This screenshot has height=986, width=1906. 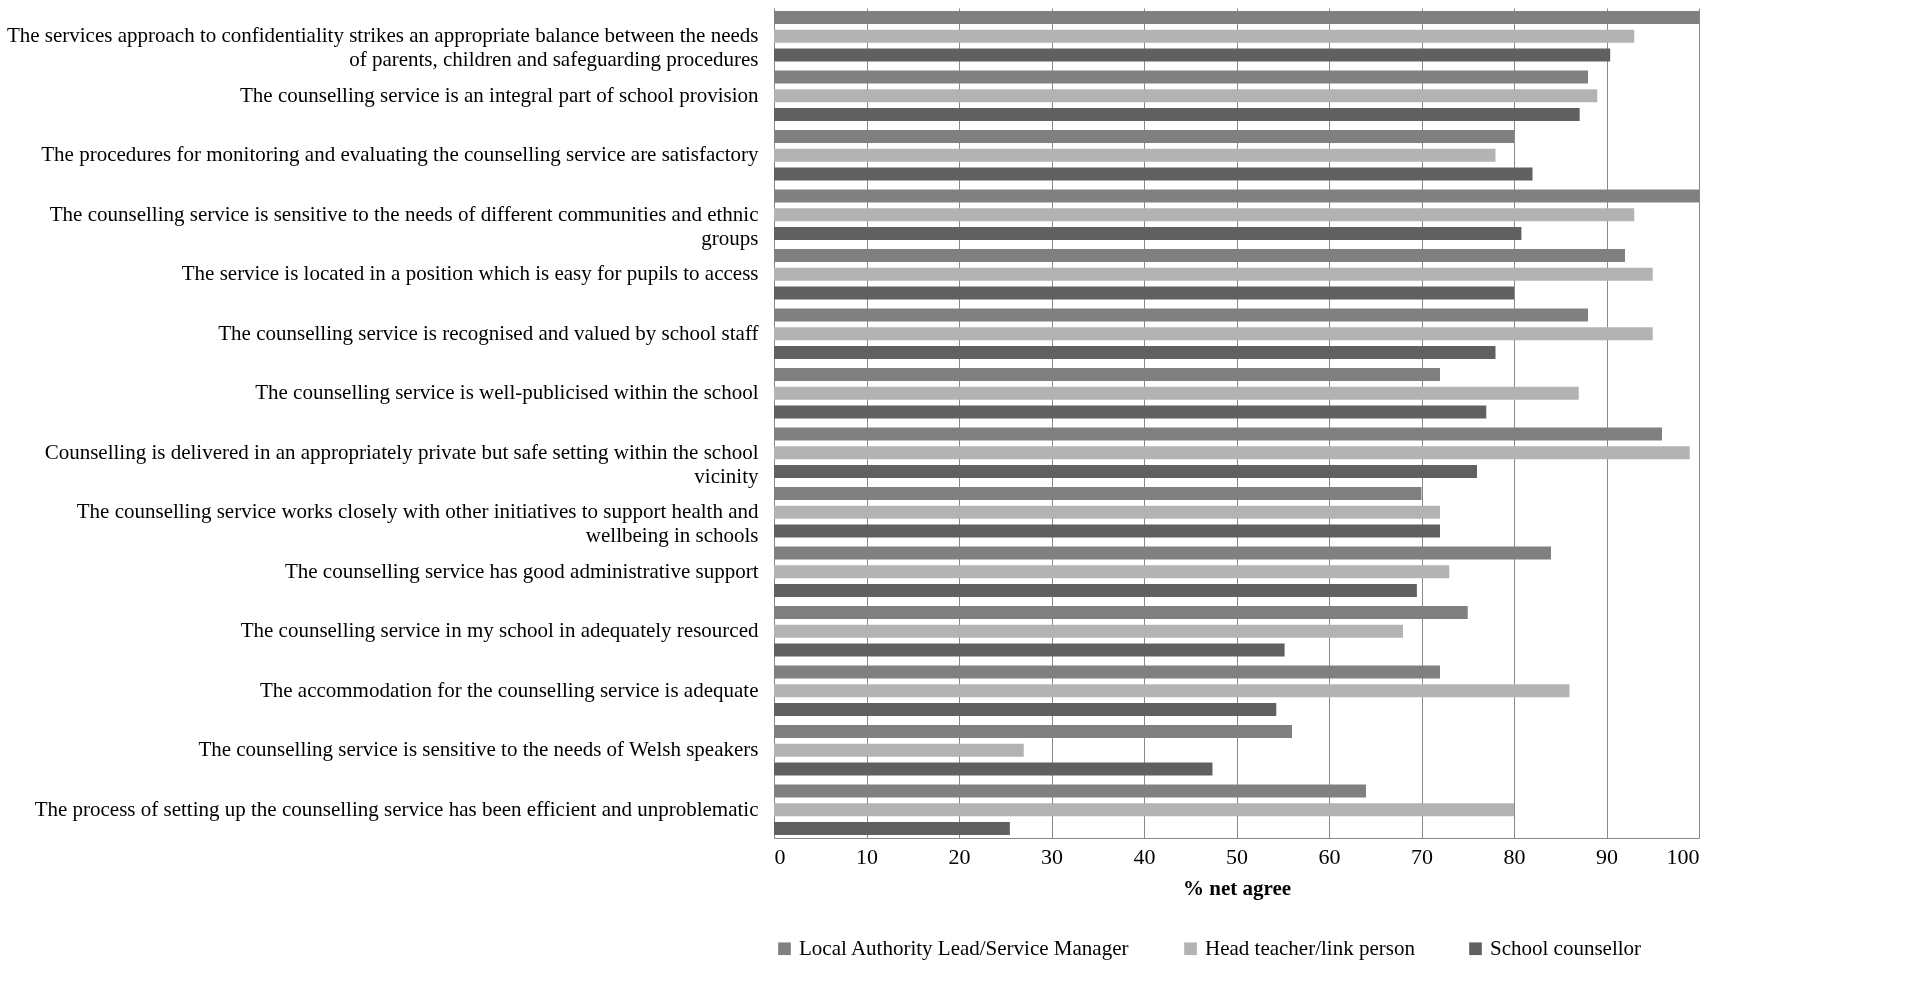 I want to click on y-tick-label: The counselling service is an integral part of school provision, so click(x=499, y=94).